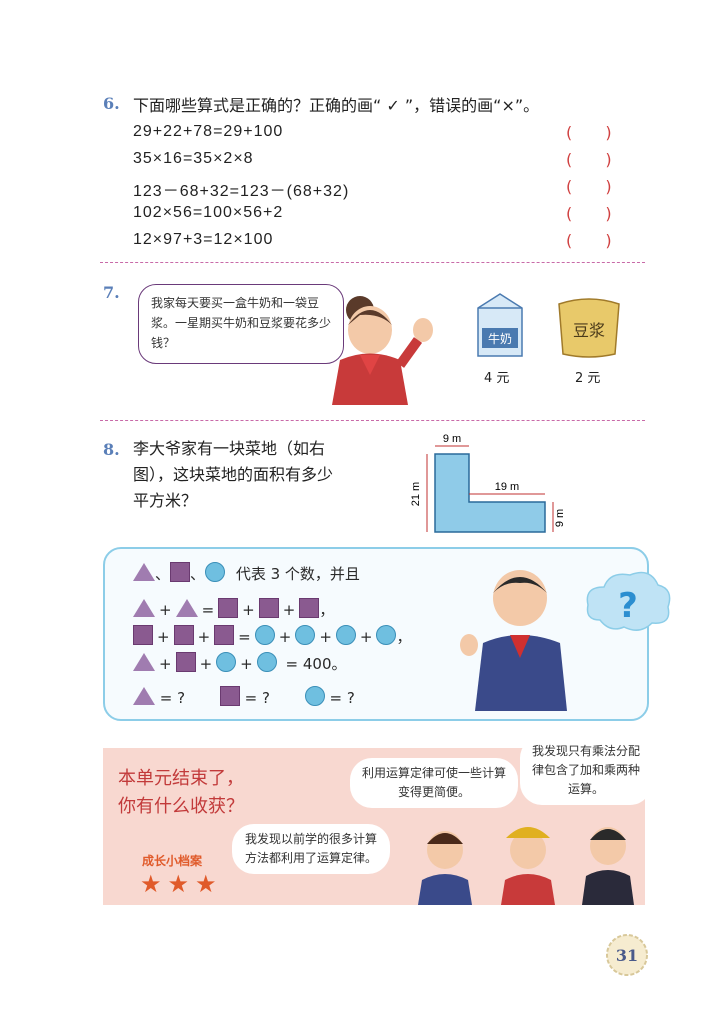 The width and height of the screenshot is (723, 1011). I want to click on triangle-icon, so click(144, 572).